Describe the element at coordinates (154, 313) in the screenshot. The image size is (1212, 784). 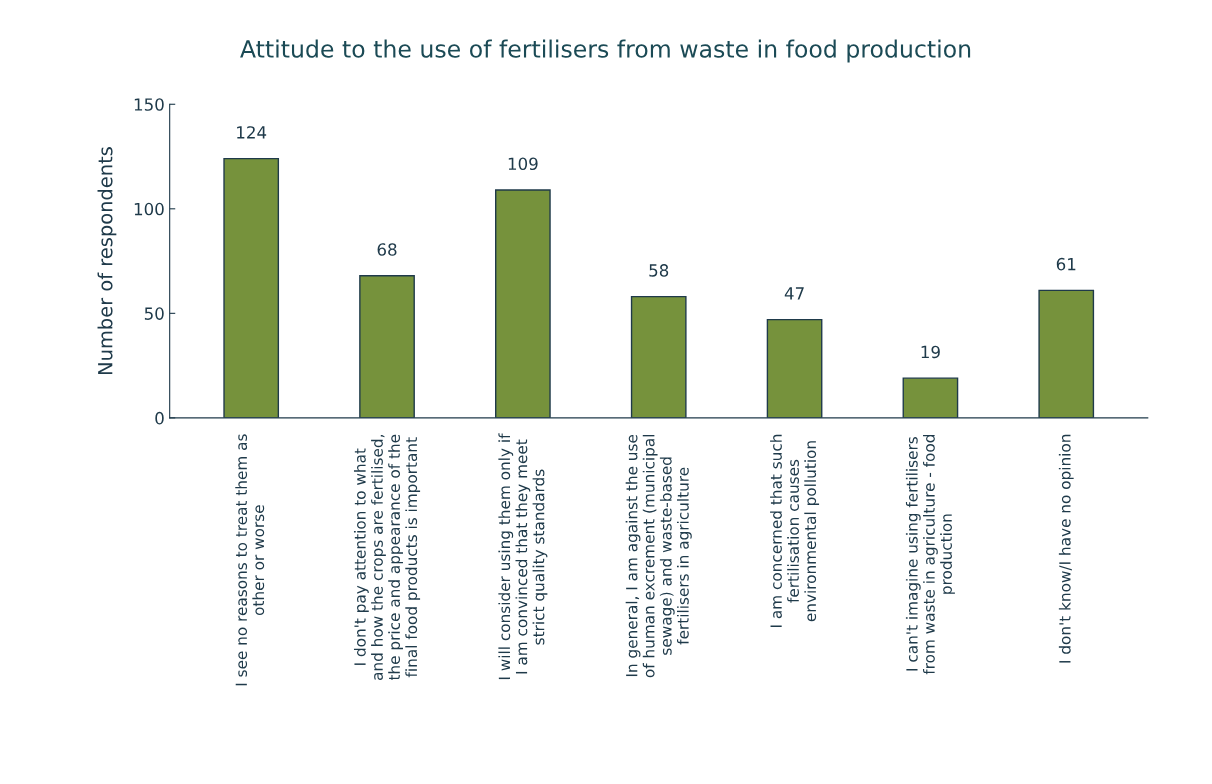
I see `y-tick-label: 50` at that location.